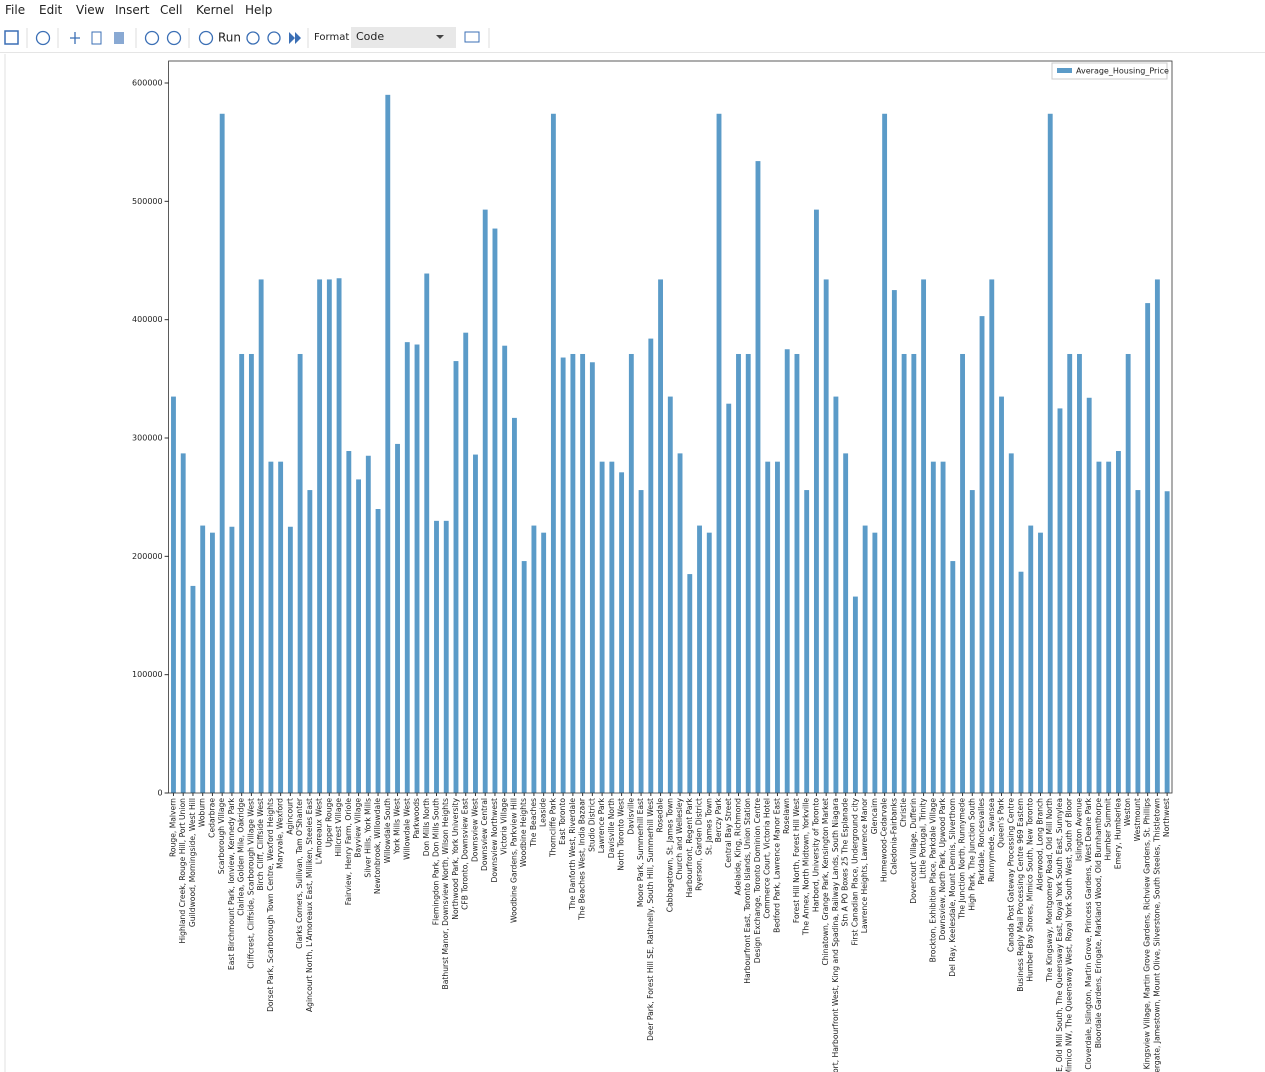 The height and width of the screenshot is (1072, 1265). Describe the element at coordinates (562, 821) in the screenshot. I see `x-tick-label: East Toronto` at that location.